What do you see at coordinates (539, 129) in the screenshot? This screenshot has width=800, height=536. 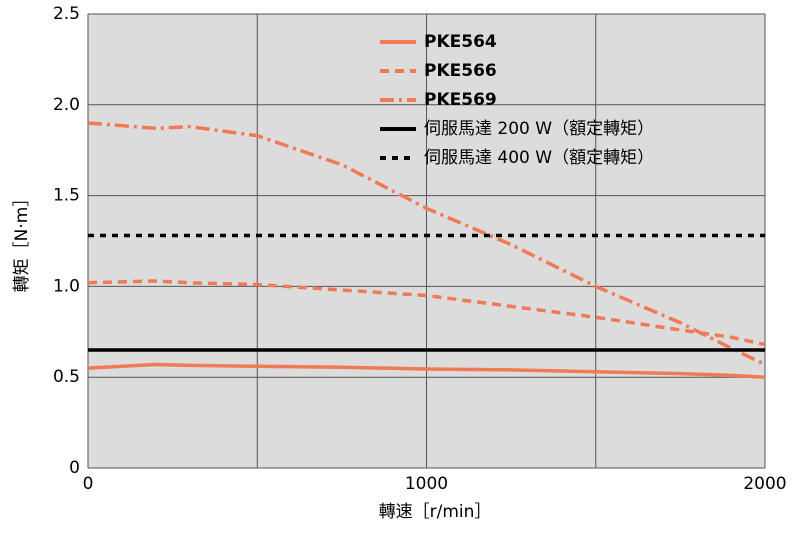 I see `legend-label: 伺服馬達 200 W（額定轉矩）` at bounding box center [539, 129].